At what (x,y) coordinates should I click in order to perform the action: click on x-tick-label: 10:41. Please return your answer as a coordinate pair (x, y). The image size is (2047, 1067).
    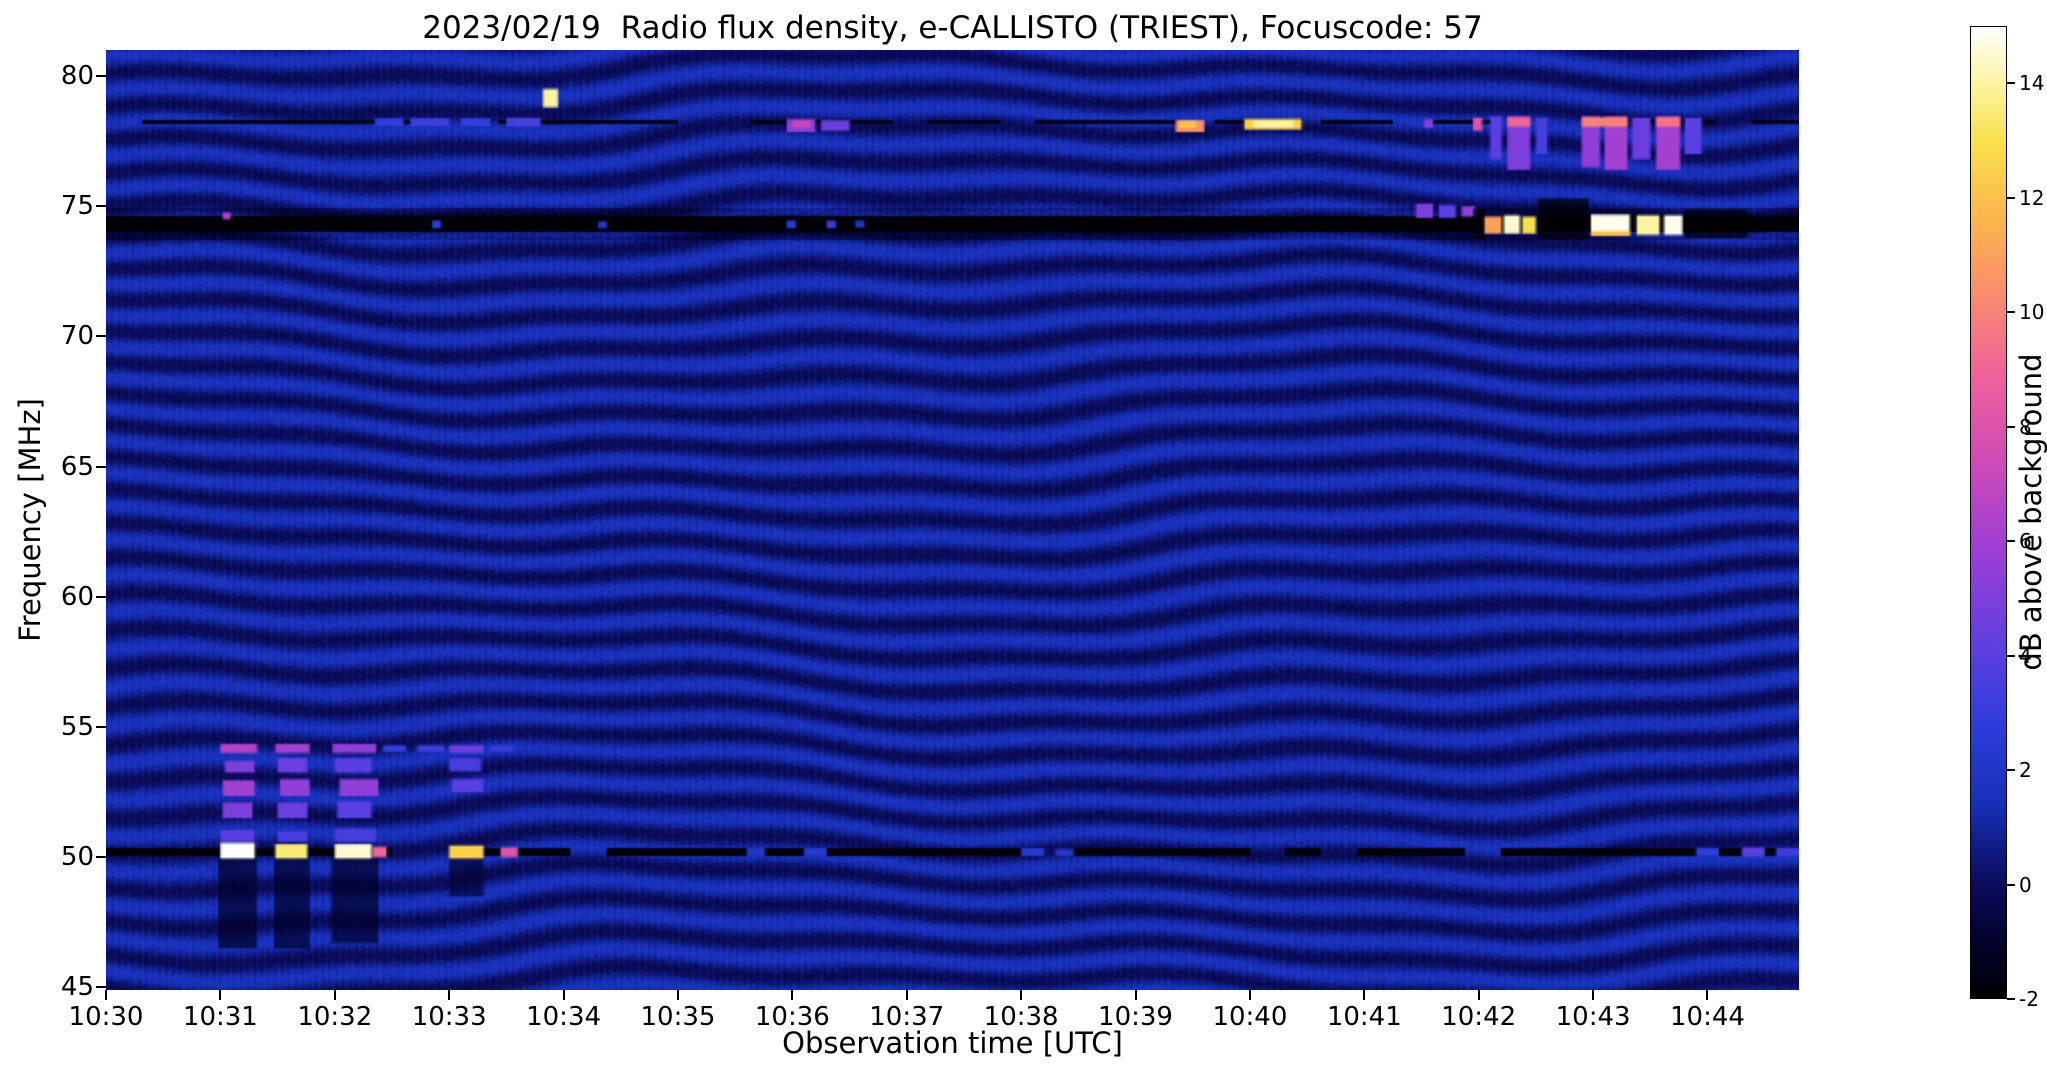
    Looking at the image, I should click on (1364, 1017).